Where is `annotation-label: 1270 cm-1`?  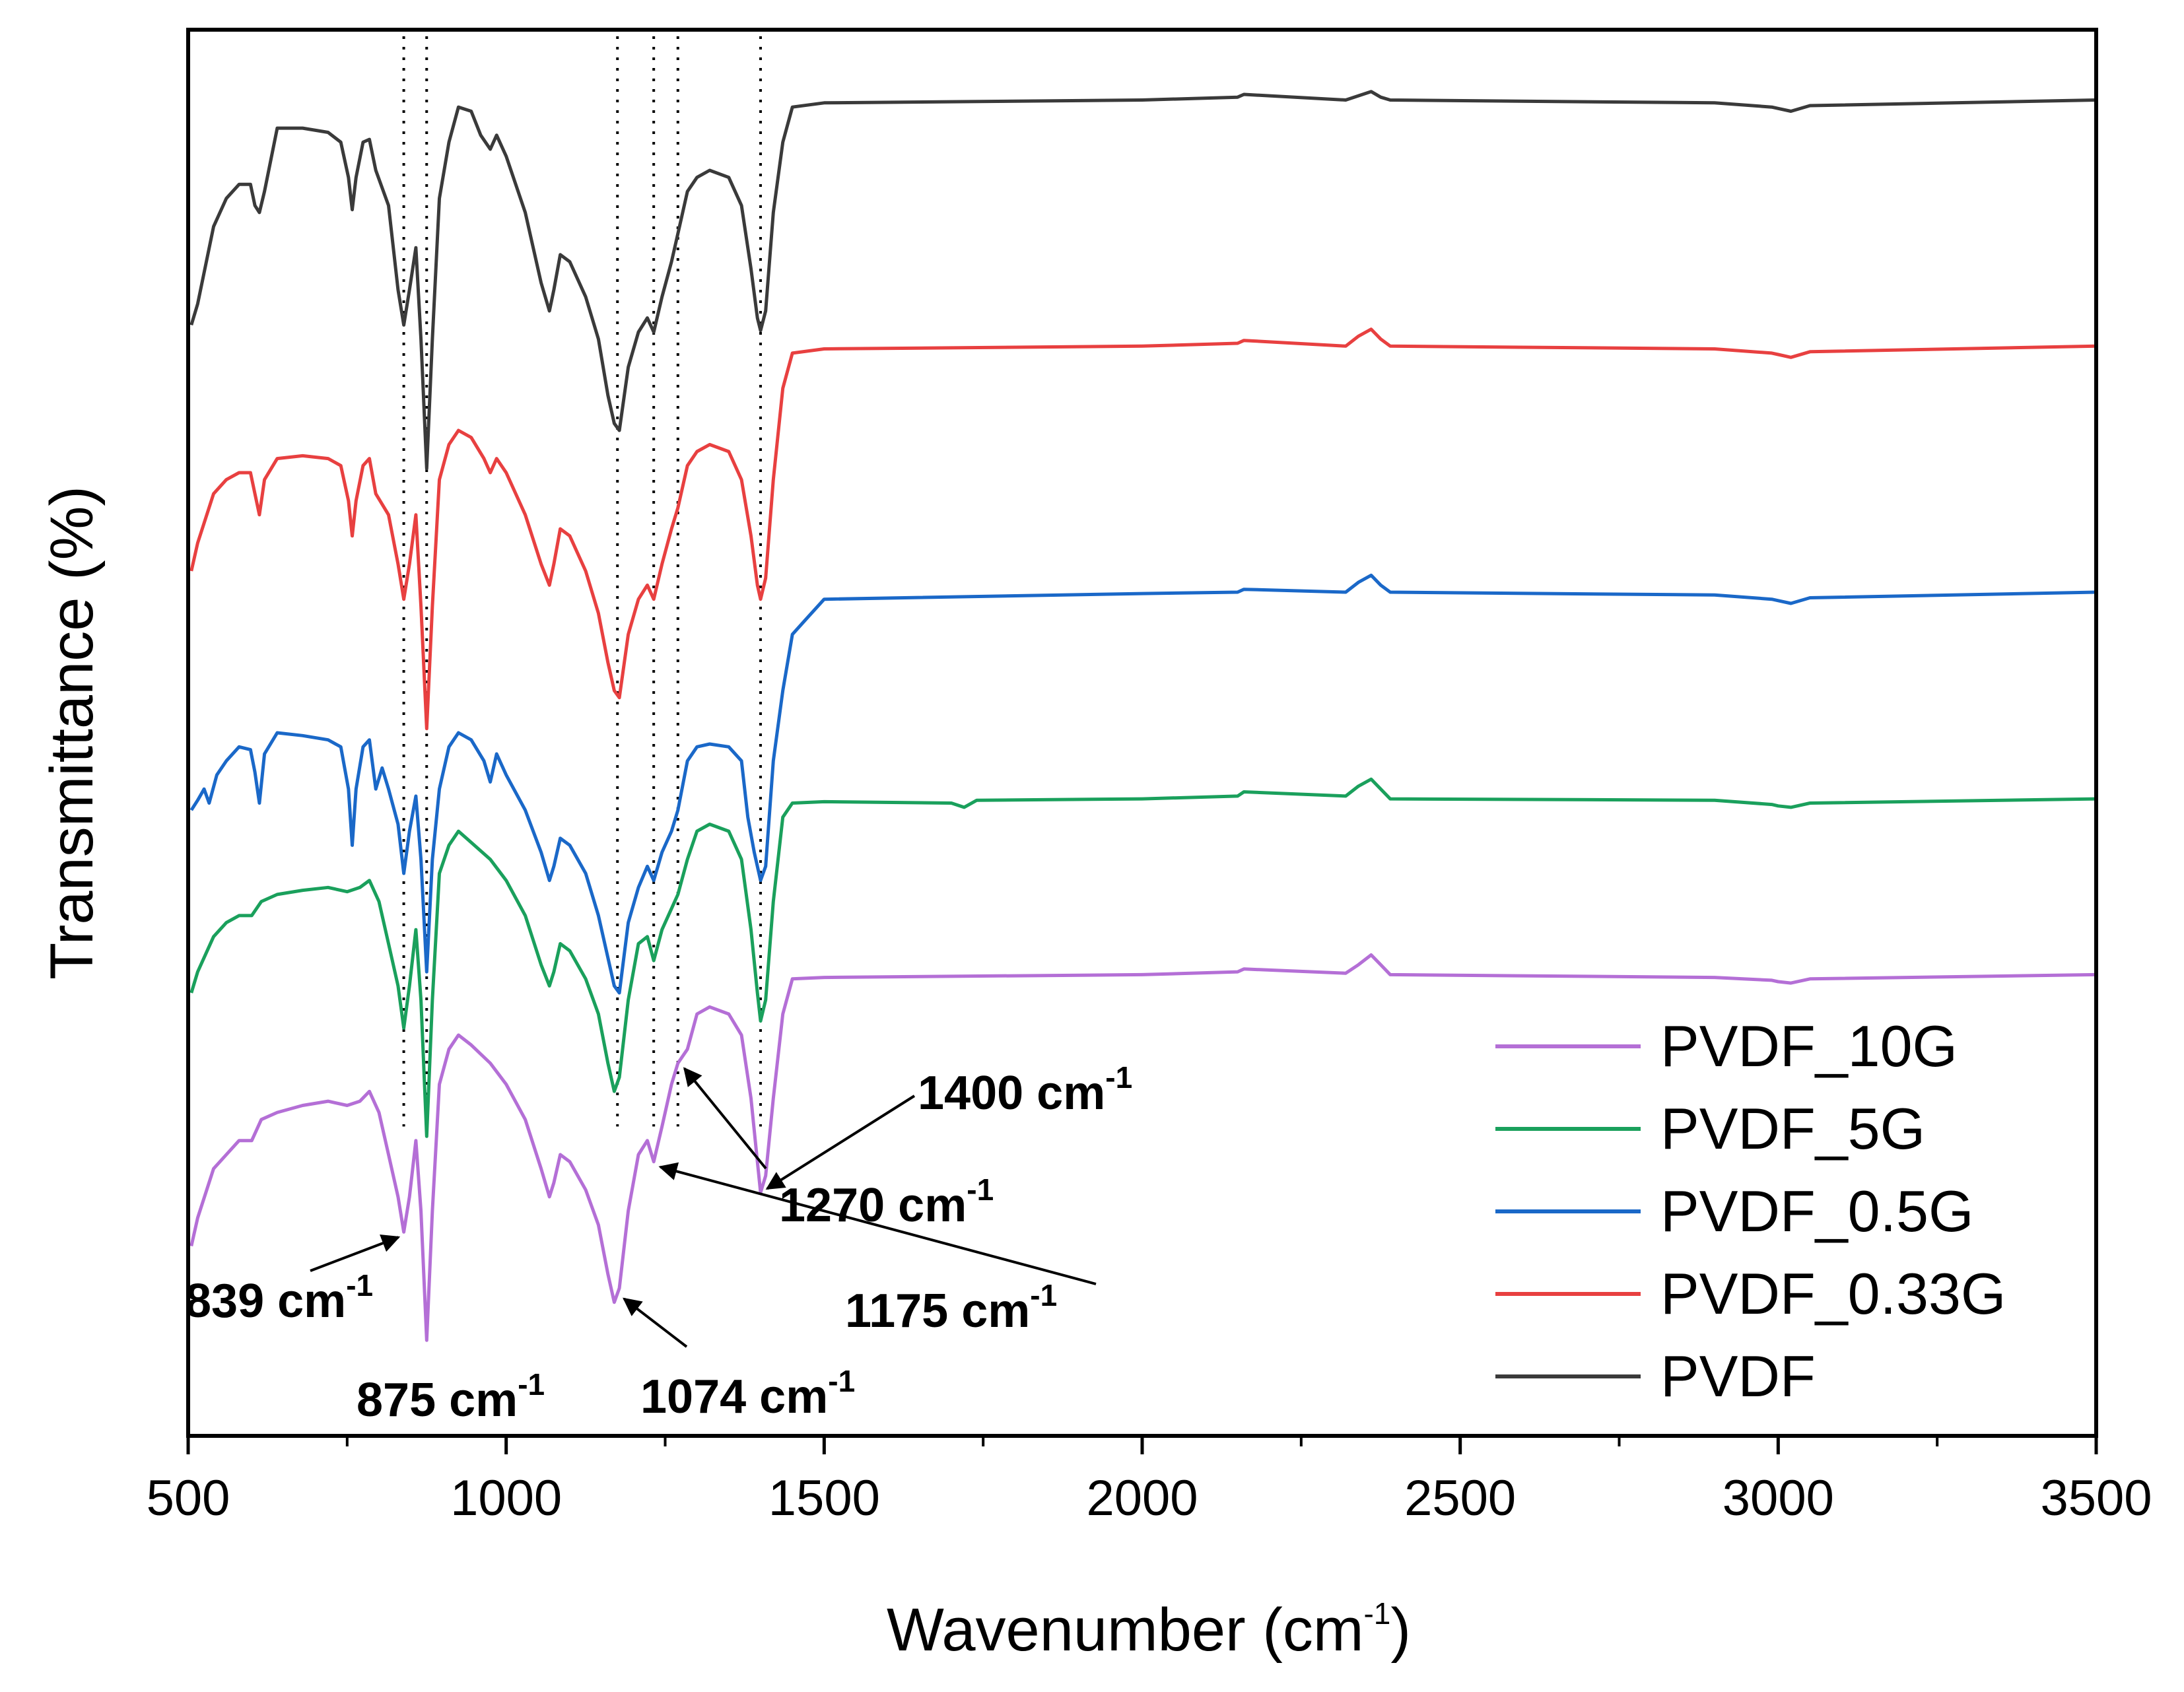 annotation-label: 1270 cm-1 is located at coordinates (886, 1202).